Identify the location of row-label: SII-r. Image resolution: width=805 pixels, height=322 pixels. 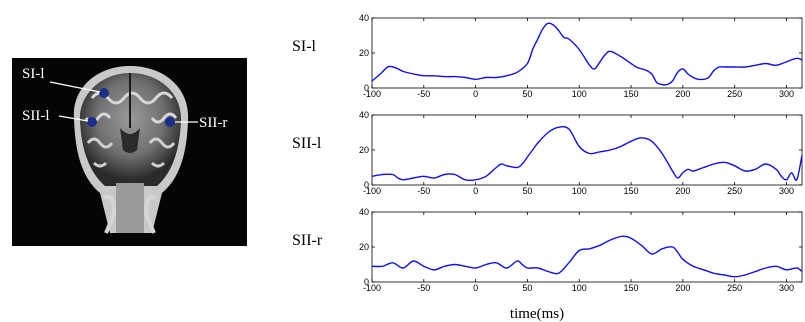
(307, 240).